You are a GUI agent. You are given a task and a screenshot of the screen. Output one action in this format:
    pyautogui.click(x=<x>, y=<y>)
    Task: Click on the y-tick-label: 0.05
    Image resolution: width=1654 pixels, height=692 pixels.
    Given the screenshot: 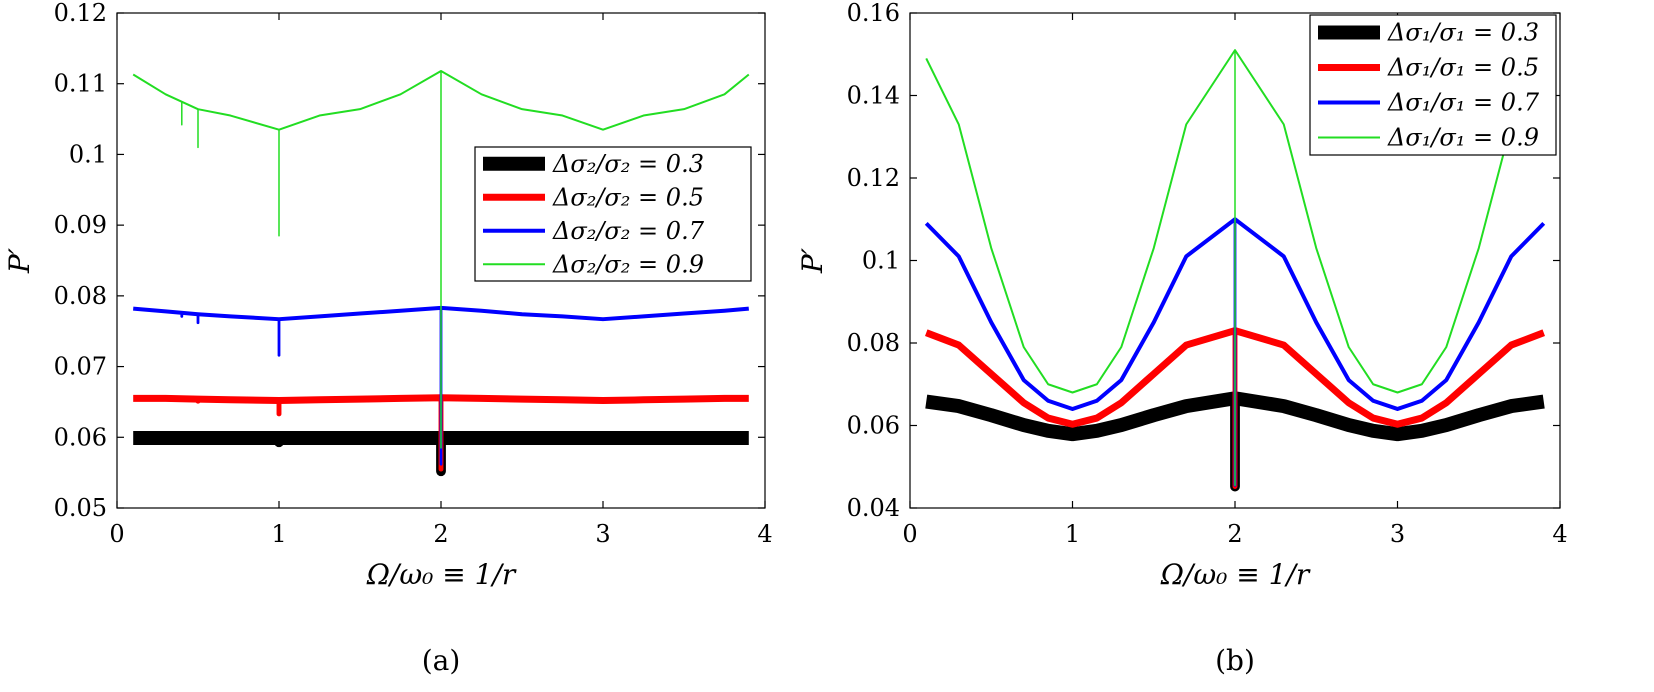 What is the action you would take?
    pyautogui.click(x=80, y=508)
    